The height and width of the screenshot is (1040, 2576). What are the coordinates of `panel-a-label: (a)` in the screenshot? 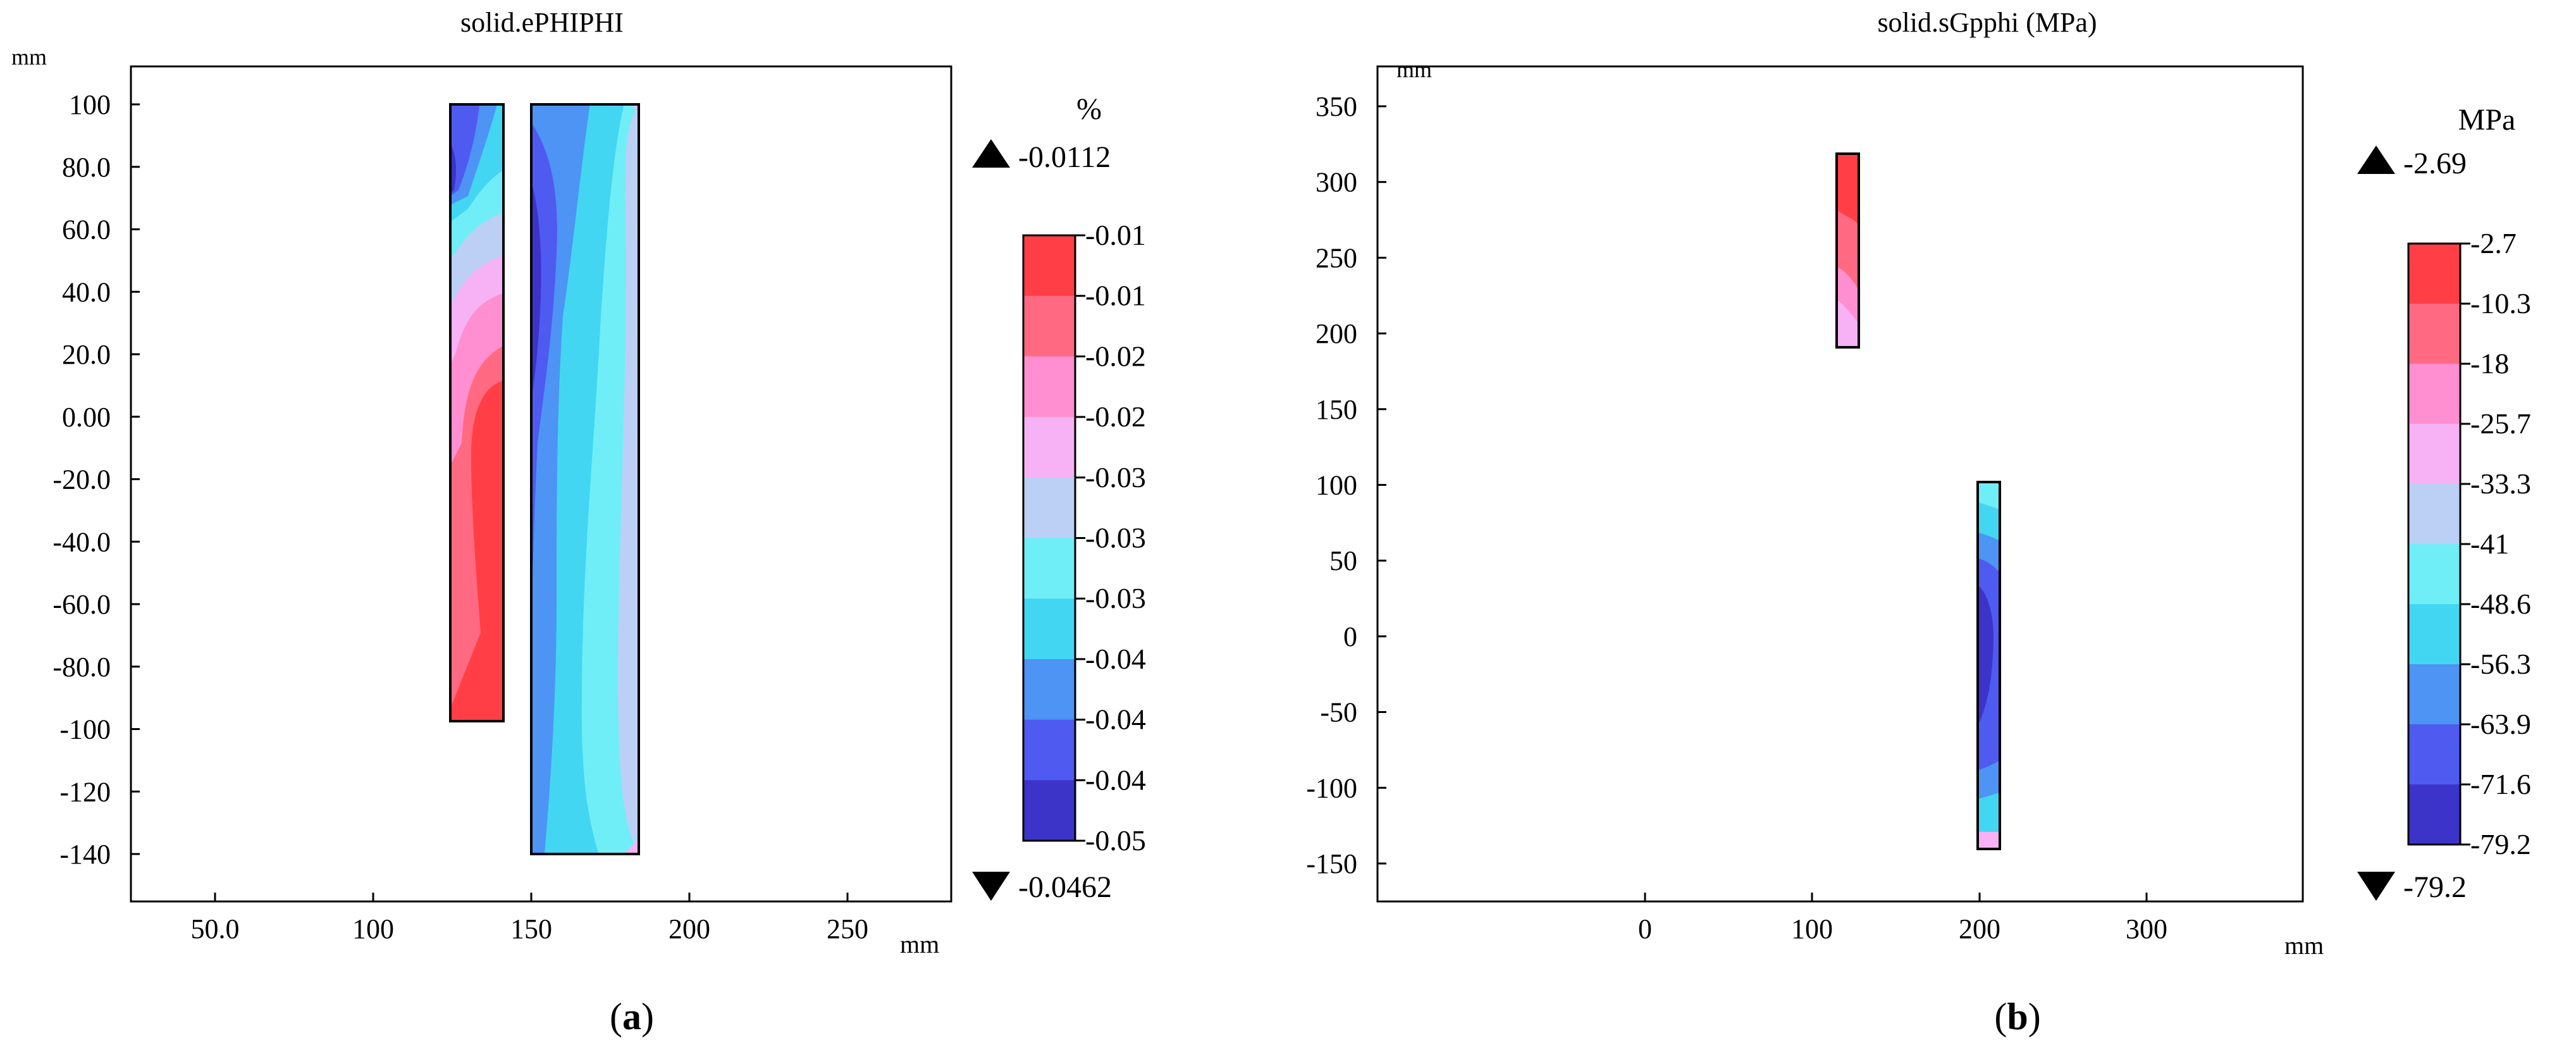 It's located at (632, 1016).